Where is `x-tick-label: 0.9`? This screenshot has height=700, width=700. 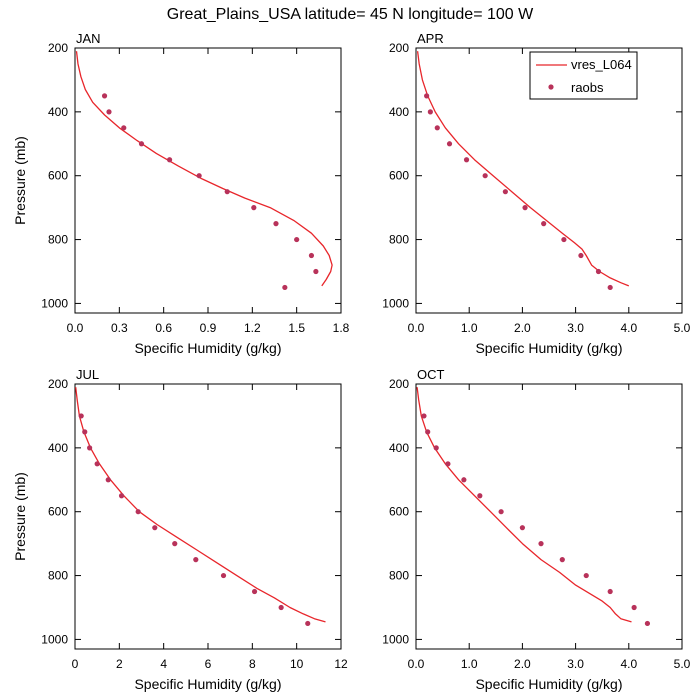
x-tick-label: 0.9 is located at coordinates (208, 328).